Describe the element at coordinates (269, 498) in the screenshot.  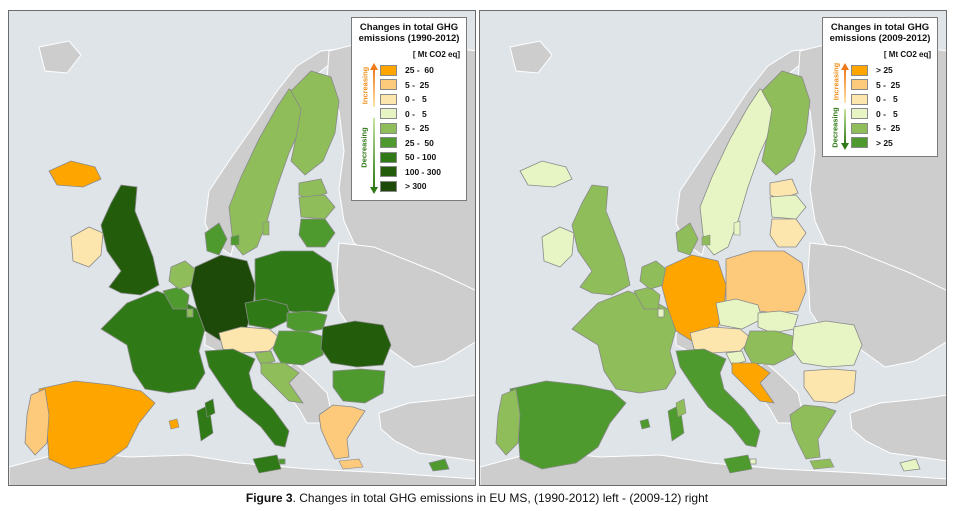
I see `figure-label: Figure 3` at that location.